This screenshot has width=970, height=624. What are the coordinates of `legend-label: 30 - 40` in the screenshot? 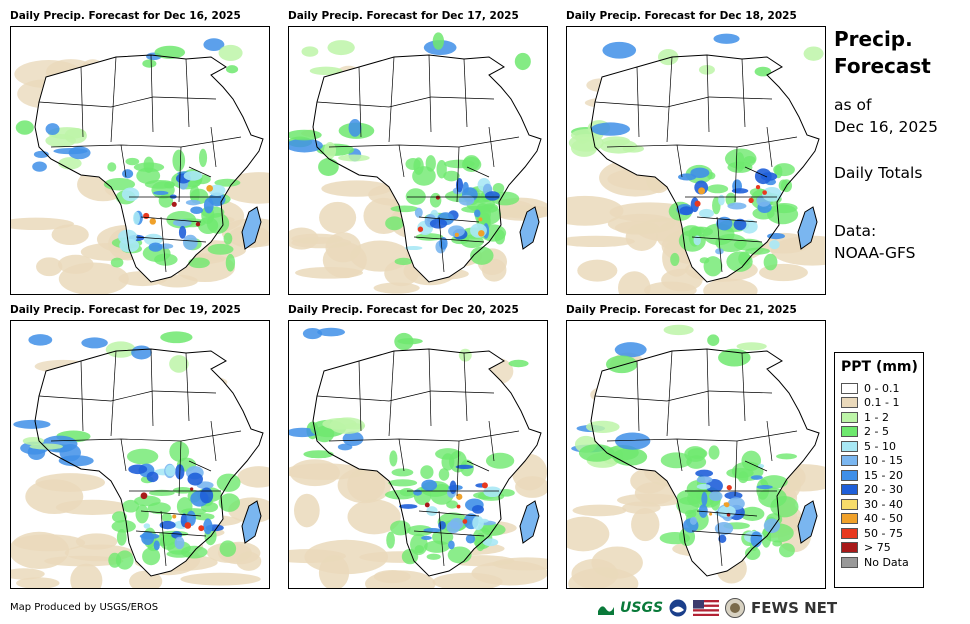 It's located at (883, 504).